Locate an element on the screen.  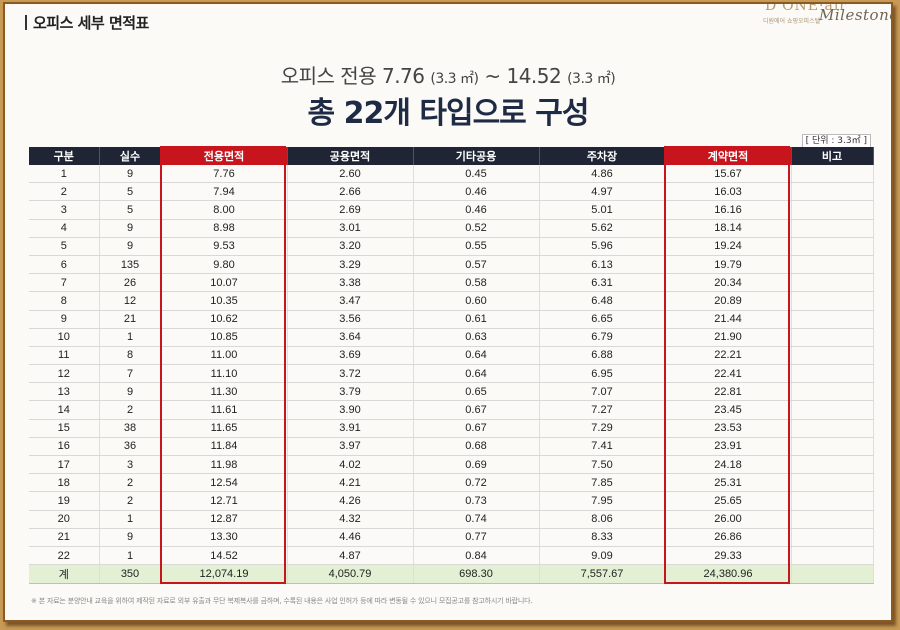
table-cell: 21 is located at coordinates (130, 319).